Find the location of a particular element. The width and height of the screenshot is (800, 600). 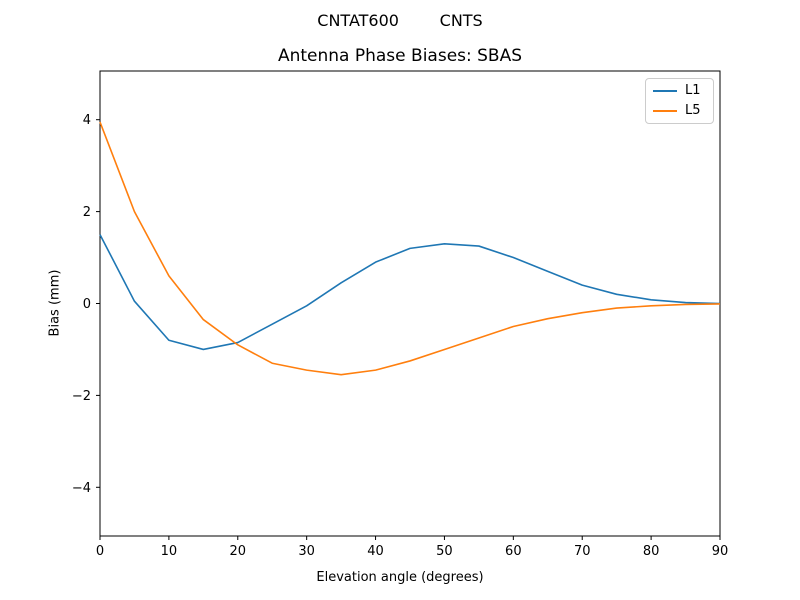

y-tick-label: −4 is located at coordinates (81, 488).